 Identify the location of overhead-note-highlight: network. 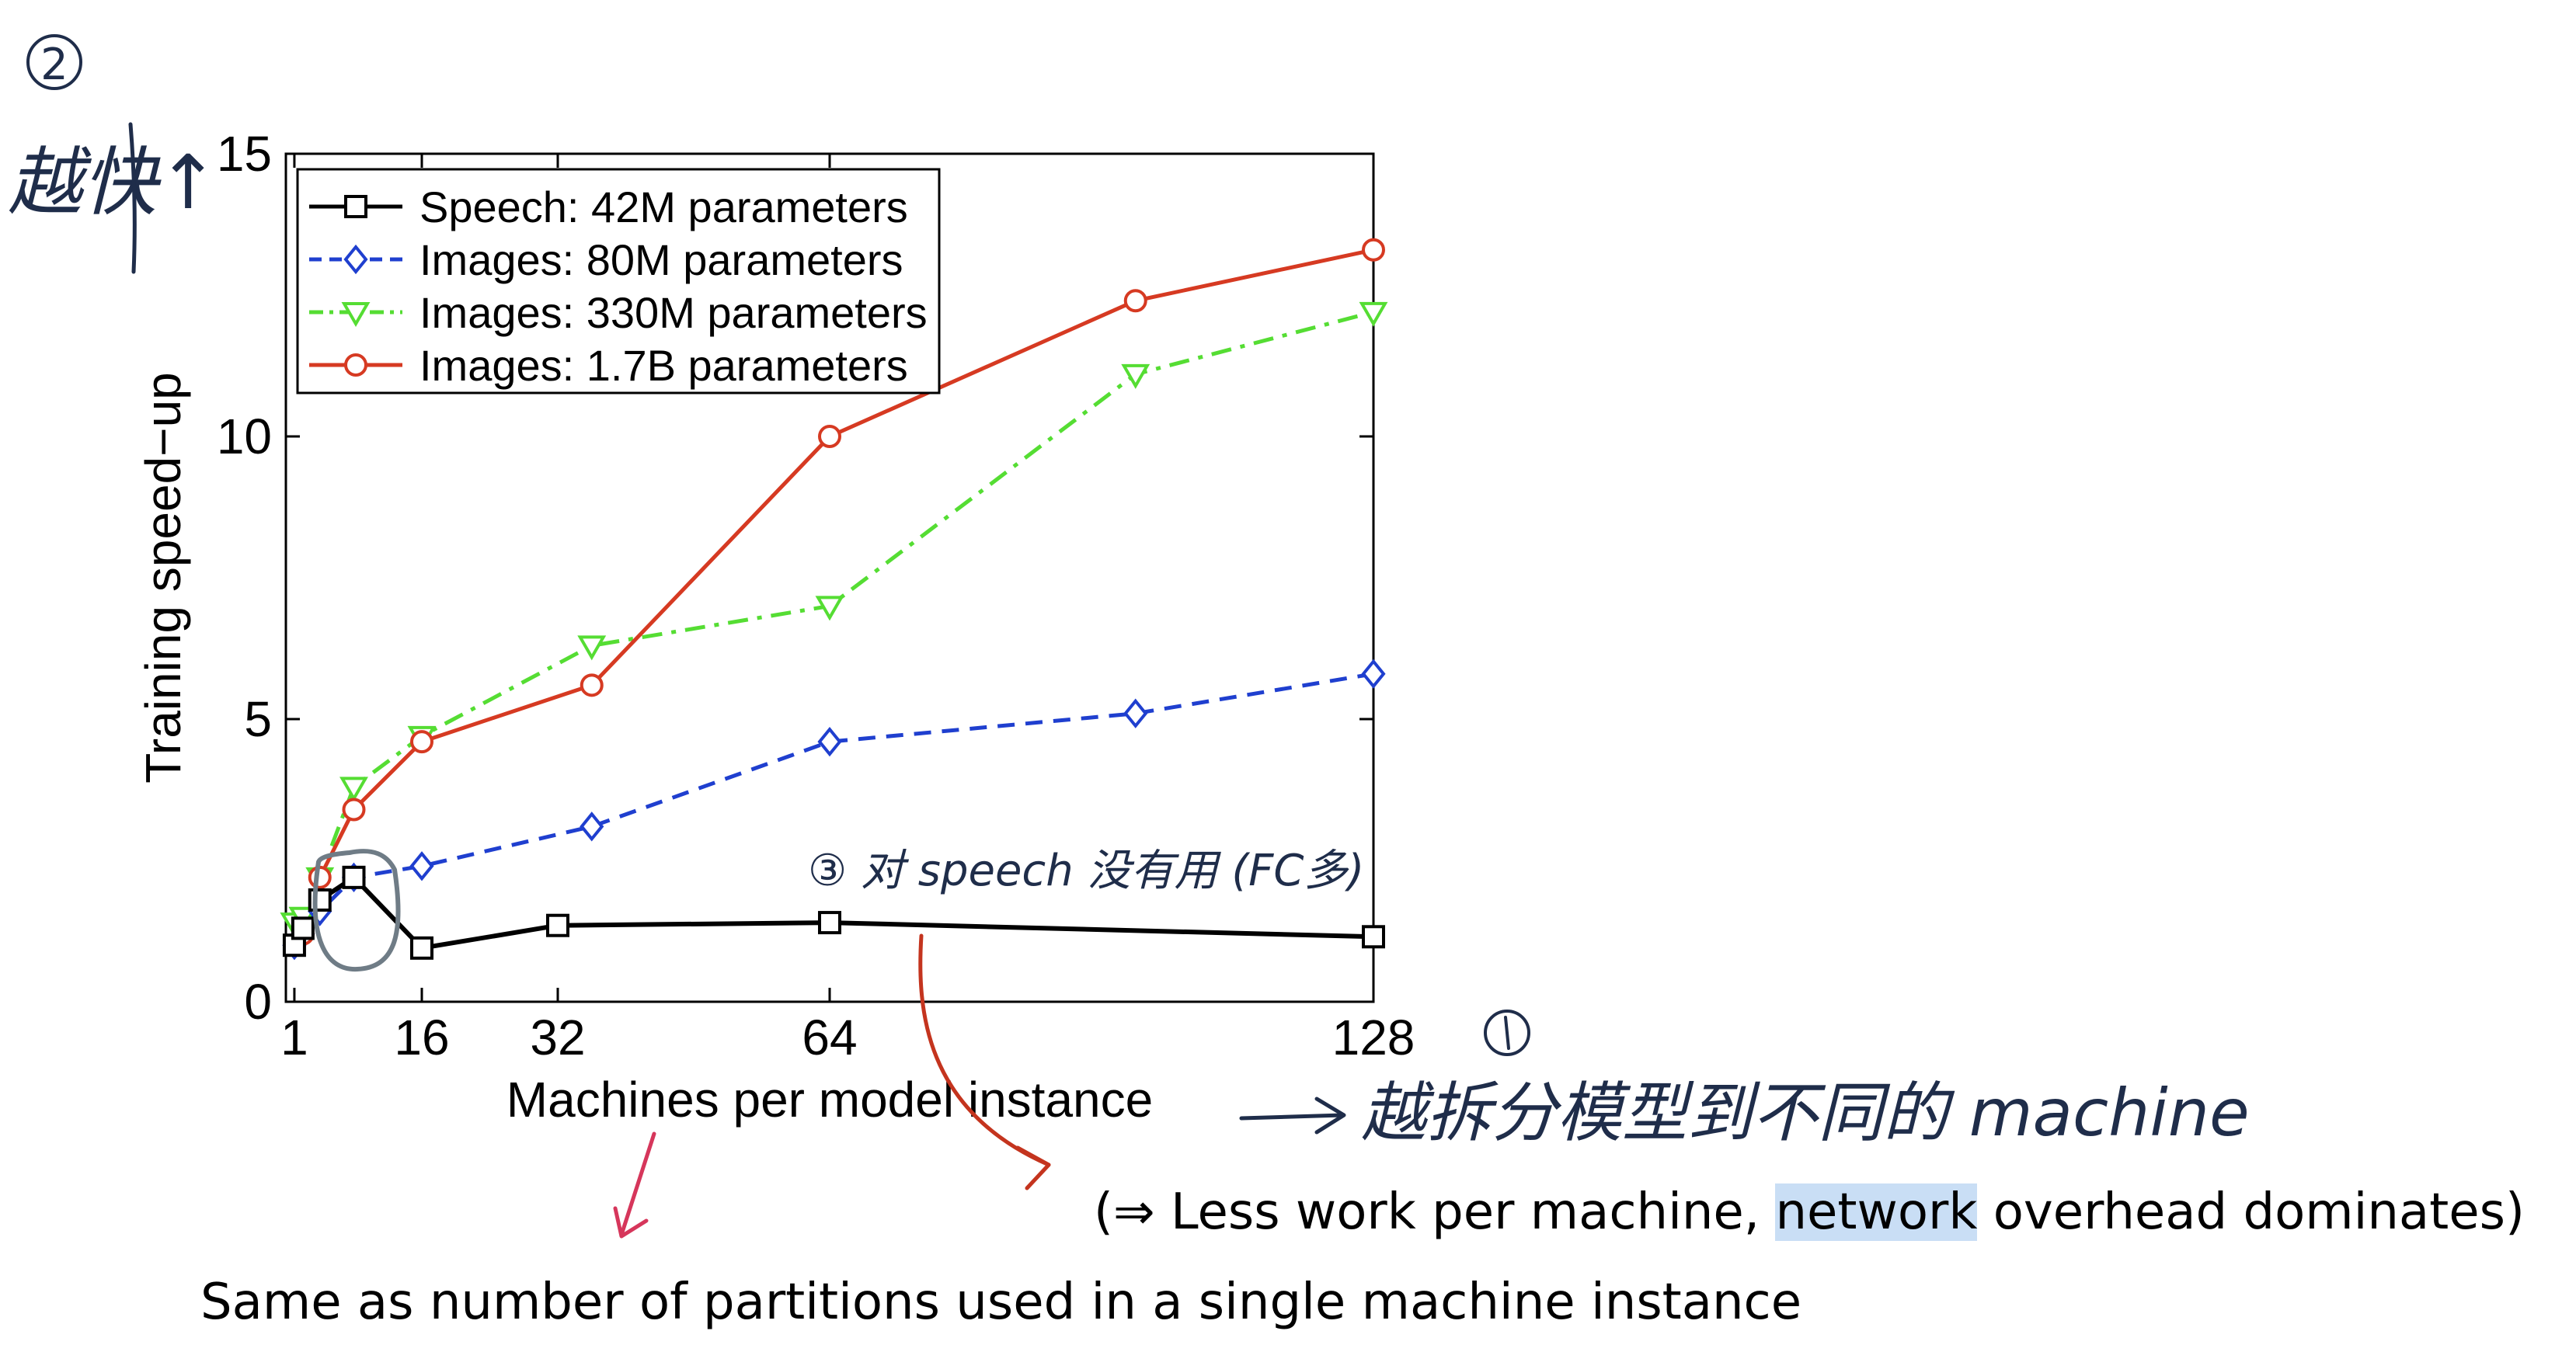
(1877, 1212).